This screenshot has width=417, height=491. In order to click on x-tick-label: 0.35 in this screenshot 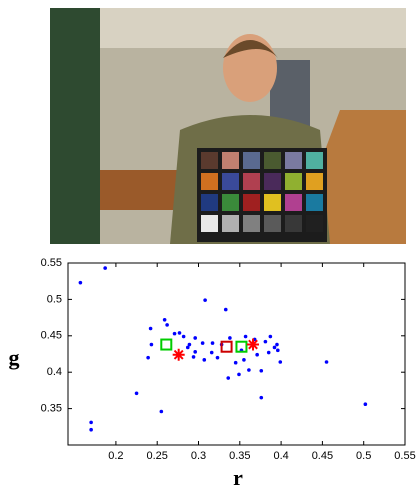, I will do `click(239, 456)`.